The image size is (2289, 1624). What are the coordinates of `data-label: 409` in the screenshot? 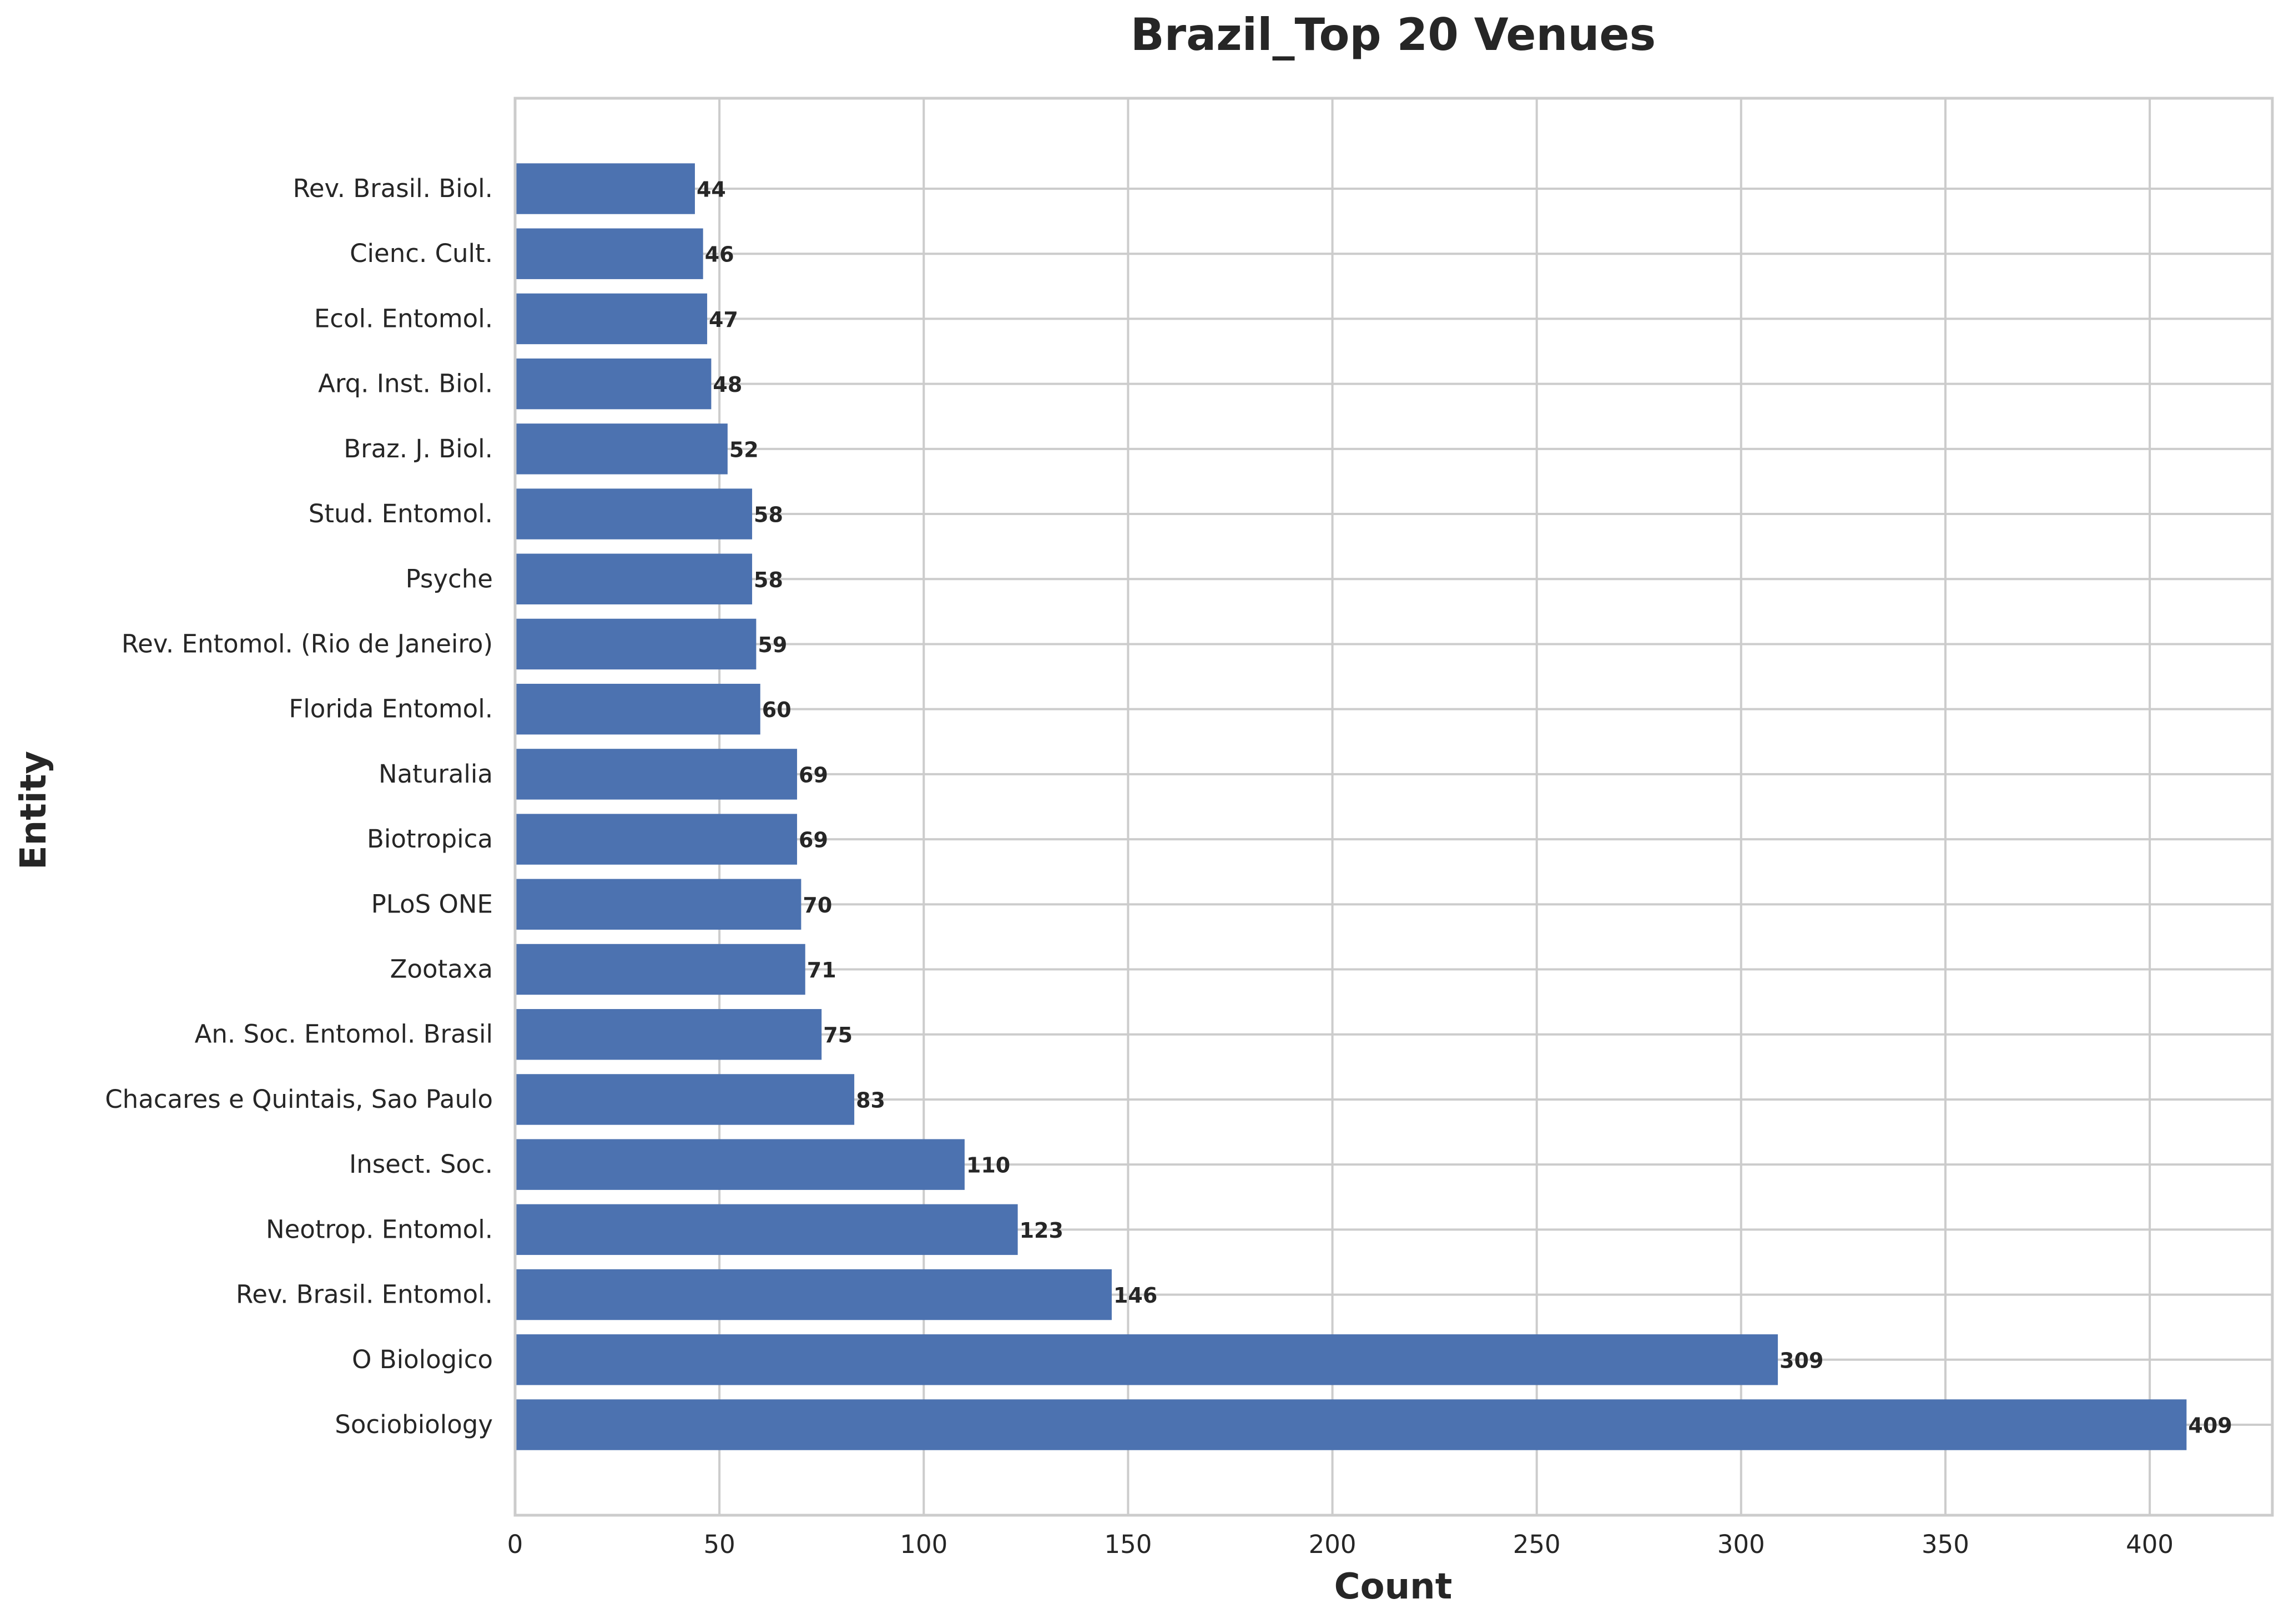 It's located at (2210, 1426).